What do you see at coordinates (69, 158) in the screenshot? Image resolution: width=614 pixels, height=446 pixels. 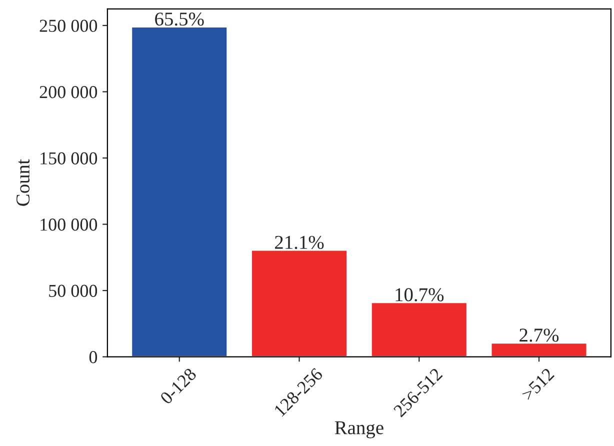 I see `y-tick-label: 150 000` at bounding box center [69, 158].